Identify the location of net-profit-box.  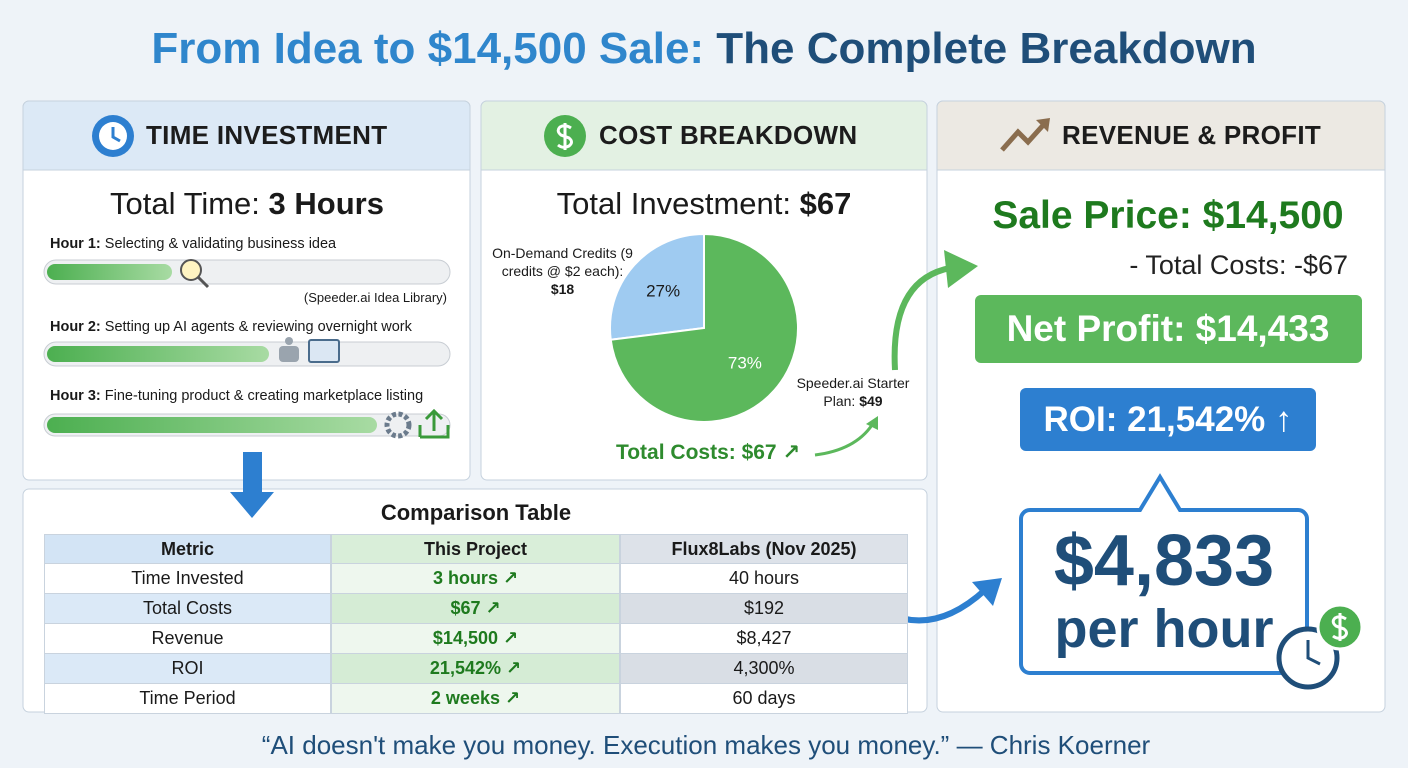
(1168, 329).